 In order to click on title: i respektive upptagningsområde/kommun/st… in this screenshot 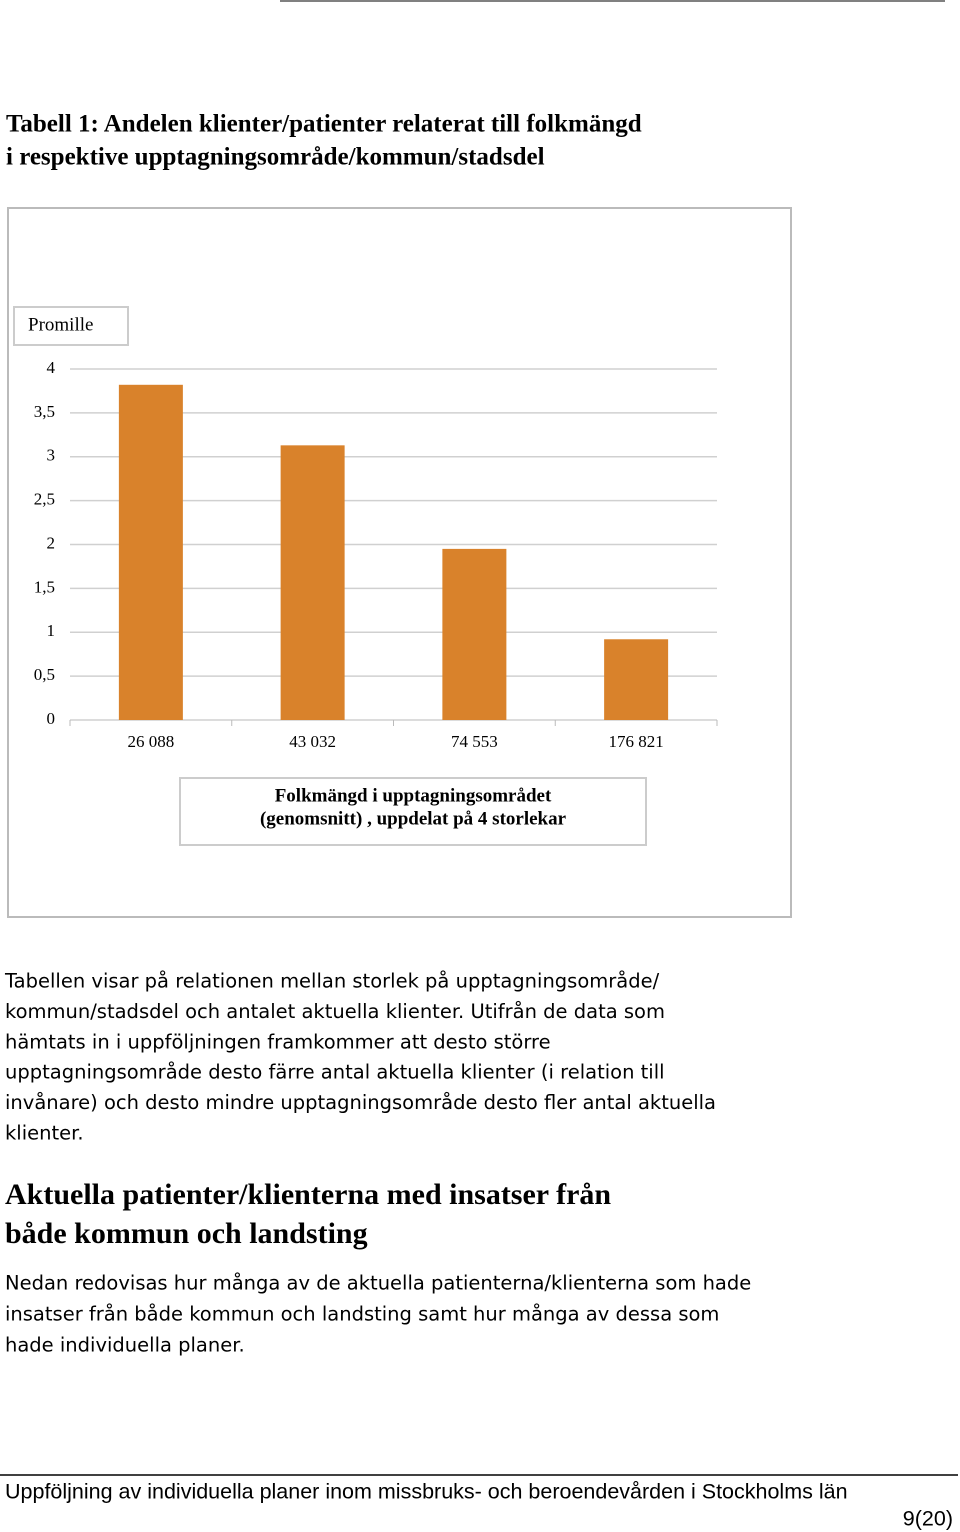, I will do `click(275, 157)`.